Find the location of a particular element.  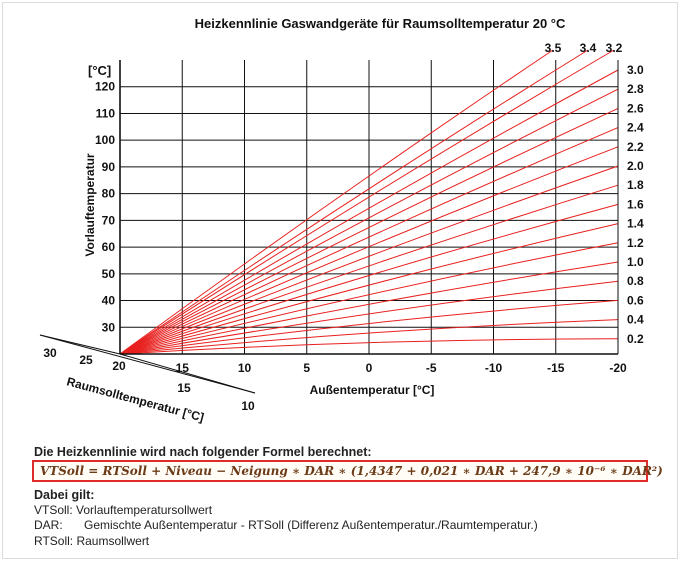

x-tick-label: -15 is located at coordinates (556, 368).